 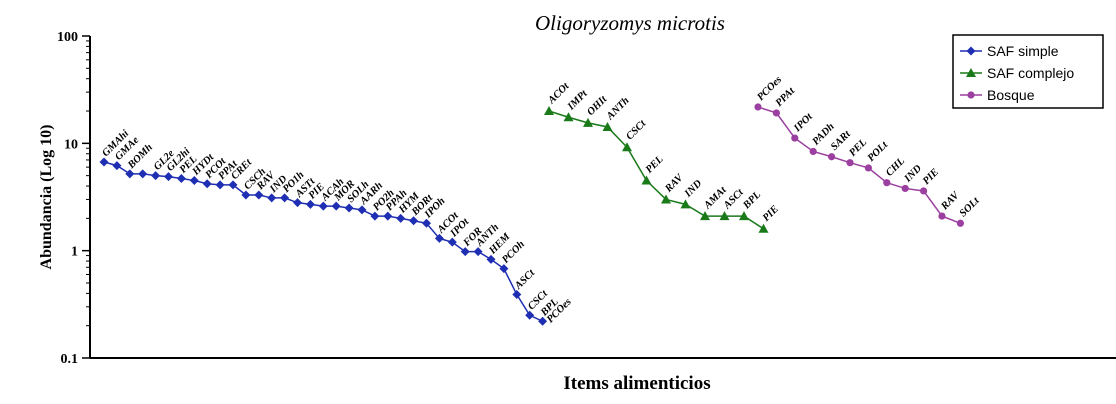 I want to click on legend-box, so click(x=1028, y=71).